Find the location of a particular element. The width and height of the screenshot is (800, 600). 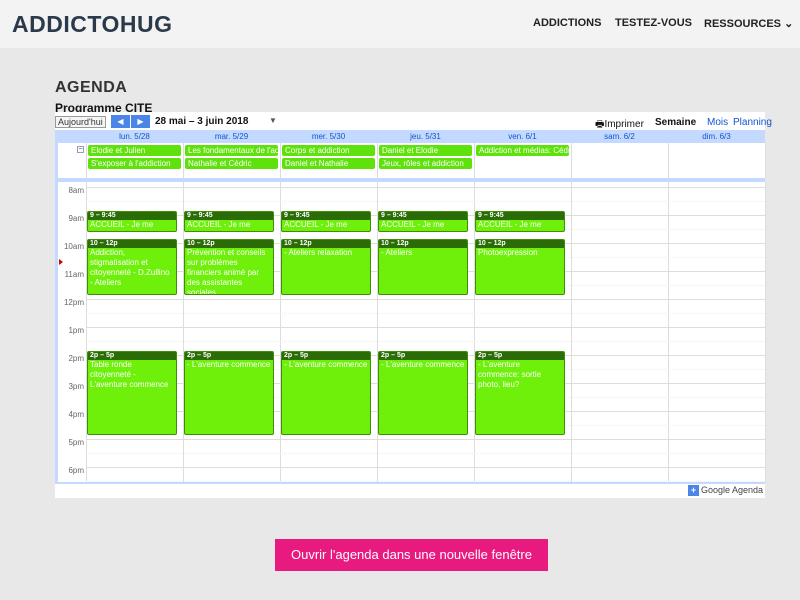

nav-ressources: RESSOURCES ⌄ is located at coordinates (748, 23).